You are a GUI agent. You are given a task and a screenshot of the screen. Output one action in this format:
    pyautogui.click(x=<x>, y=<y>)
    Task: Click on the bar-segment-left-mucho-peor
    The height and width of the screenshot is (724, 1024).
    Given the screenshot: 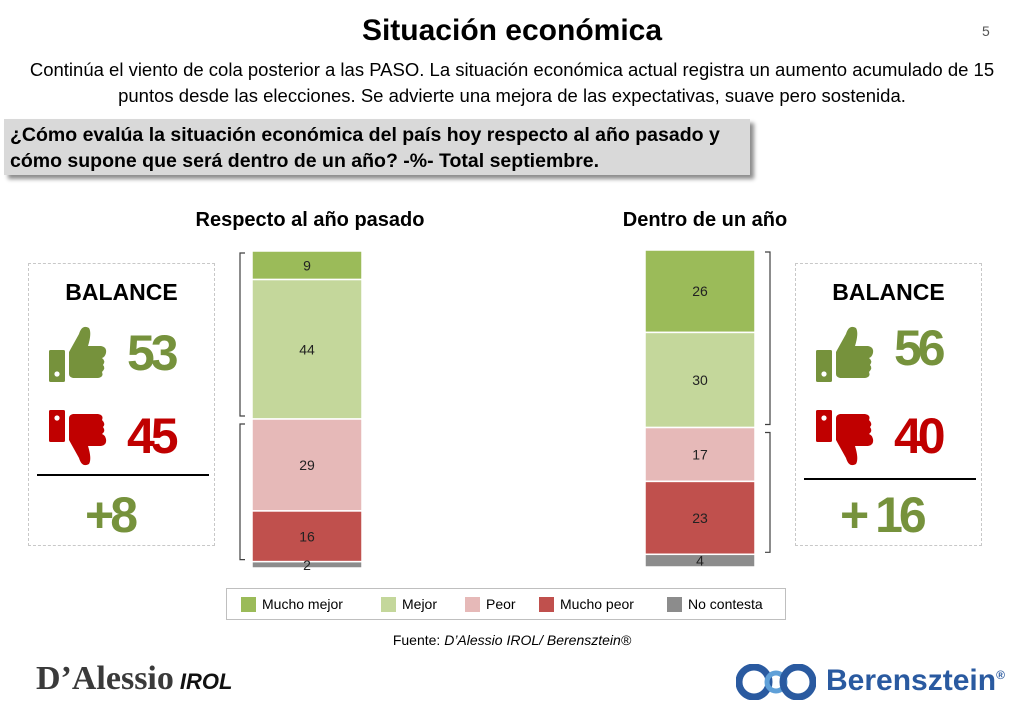 What is the action you would take?
    pyautogui.click(x=307, y=536)
    